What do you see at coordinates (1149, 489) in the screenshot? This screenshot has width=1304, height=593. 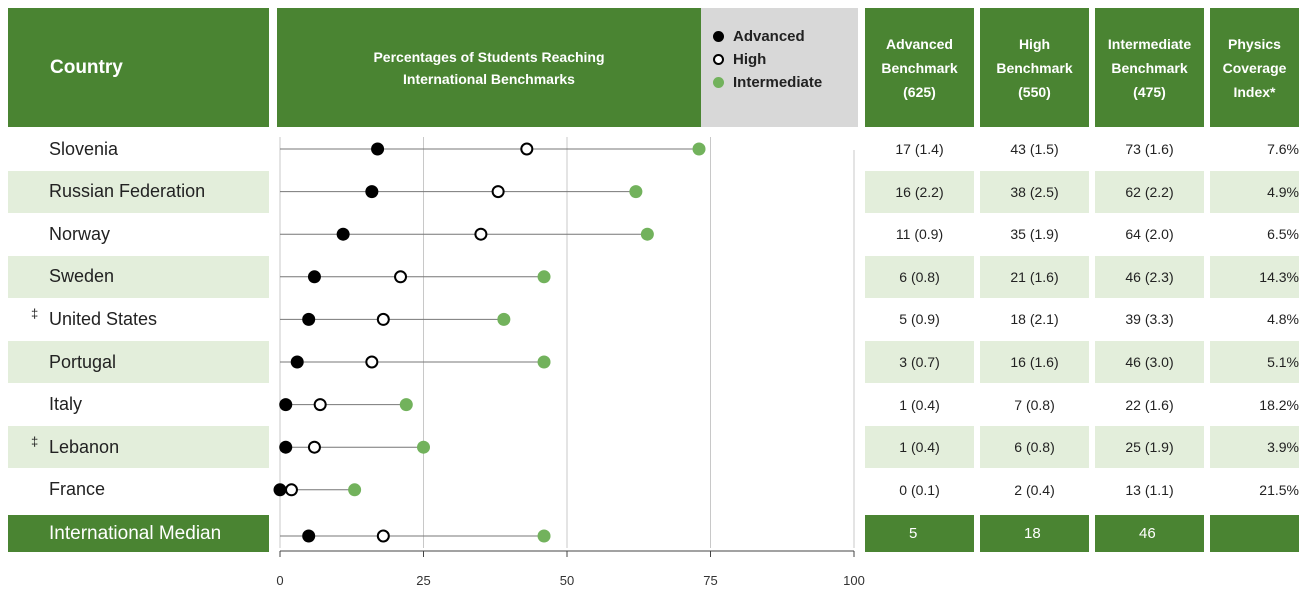 I see `intermediate-cell: 13 (1.1)` at bounding box center [1149, 489].